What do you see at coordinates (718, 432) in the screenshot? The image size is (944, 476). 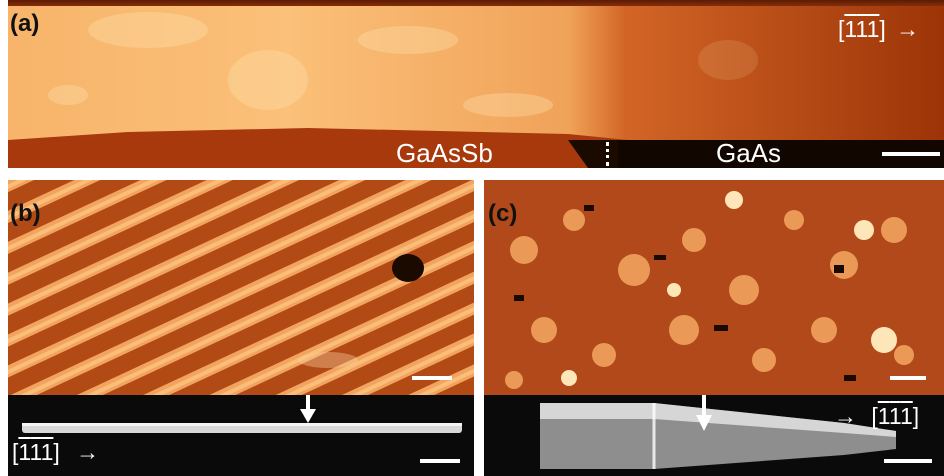 I see `panel-c-sem-graphic` at bounding box center [718, 432].